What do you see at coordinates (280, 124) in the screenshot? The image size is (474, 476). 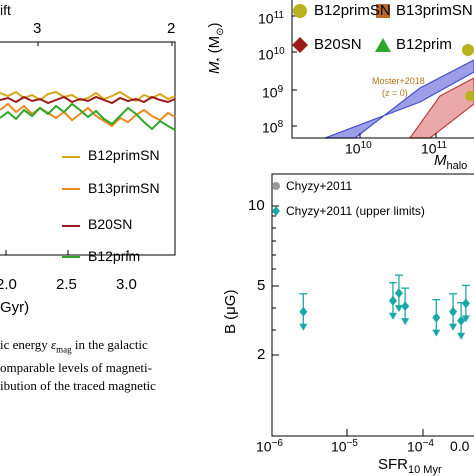 I see `tick-exponent: 8` at bounding box center [280, 124].